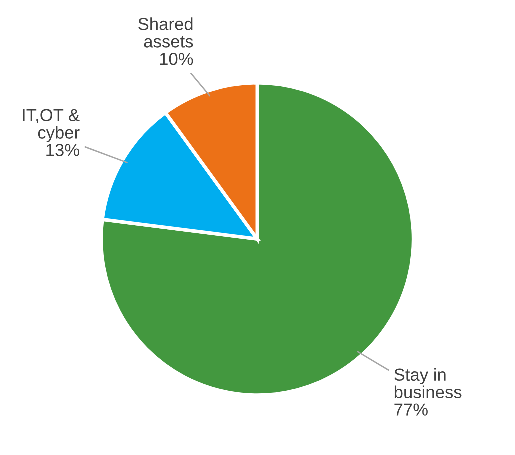  What do you see at coordinates (51, 125) in the screenshot?
I see `slice-label: IT,OT & cyber` at bounding box center [51, 125].